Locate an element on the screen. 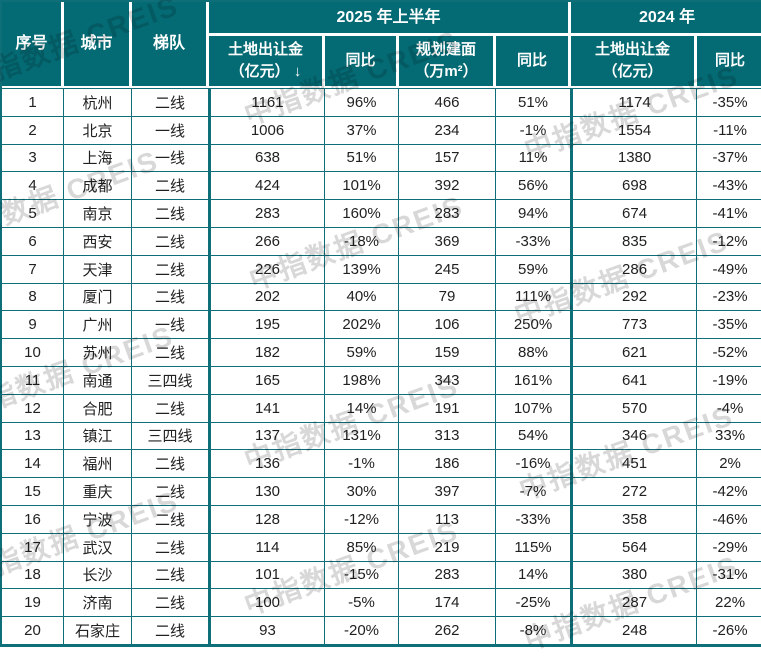 The width and height of the screenshot is (761, 659). cell-yoy-area-2025: 94% is located at coordinates (534, 213).